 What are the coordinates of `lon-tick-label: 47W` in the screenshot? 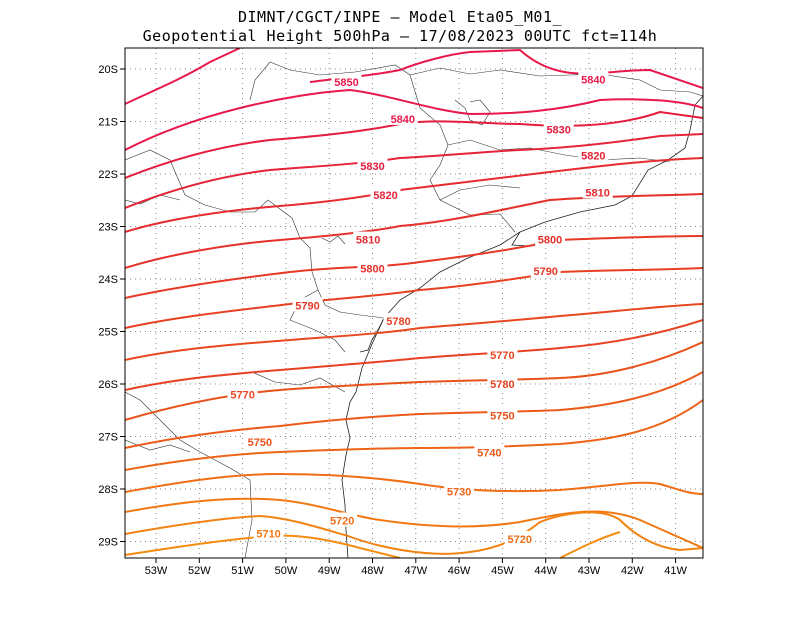 It's located at (415, 571).